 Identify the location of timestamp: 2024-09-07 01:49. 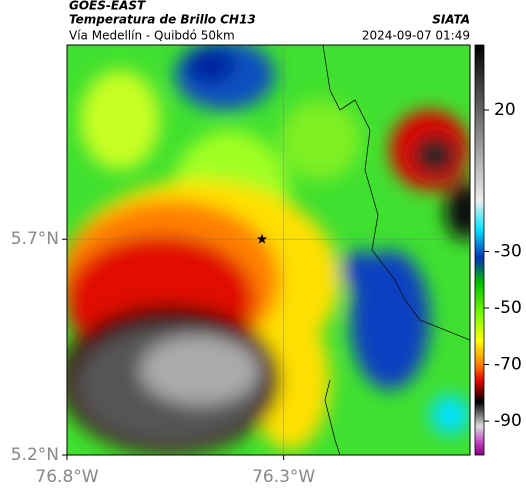
(416, 36).